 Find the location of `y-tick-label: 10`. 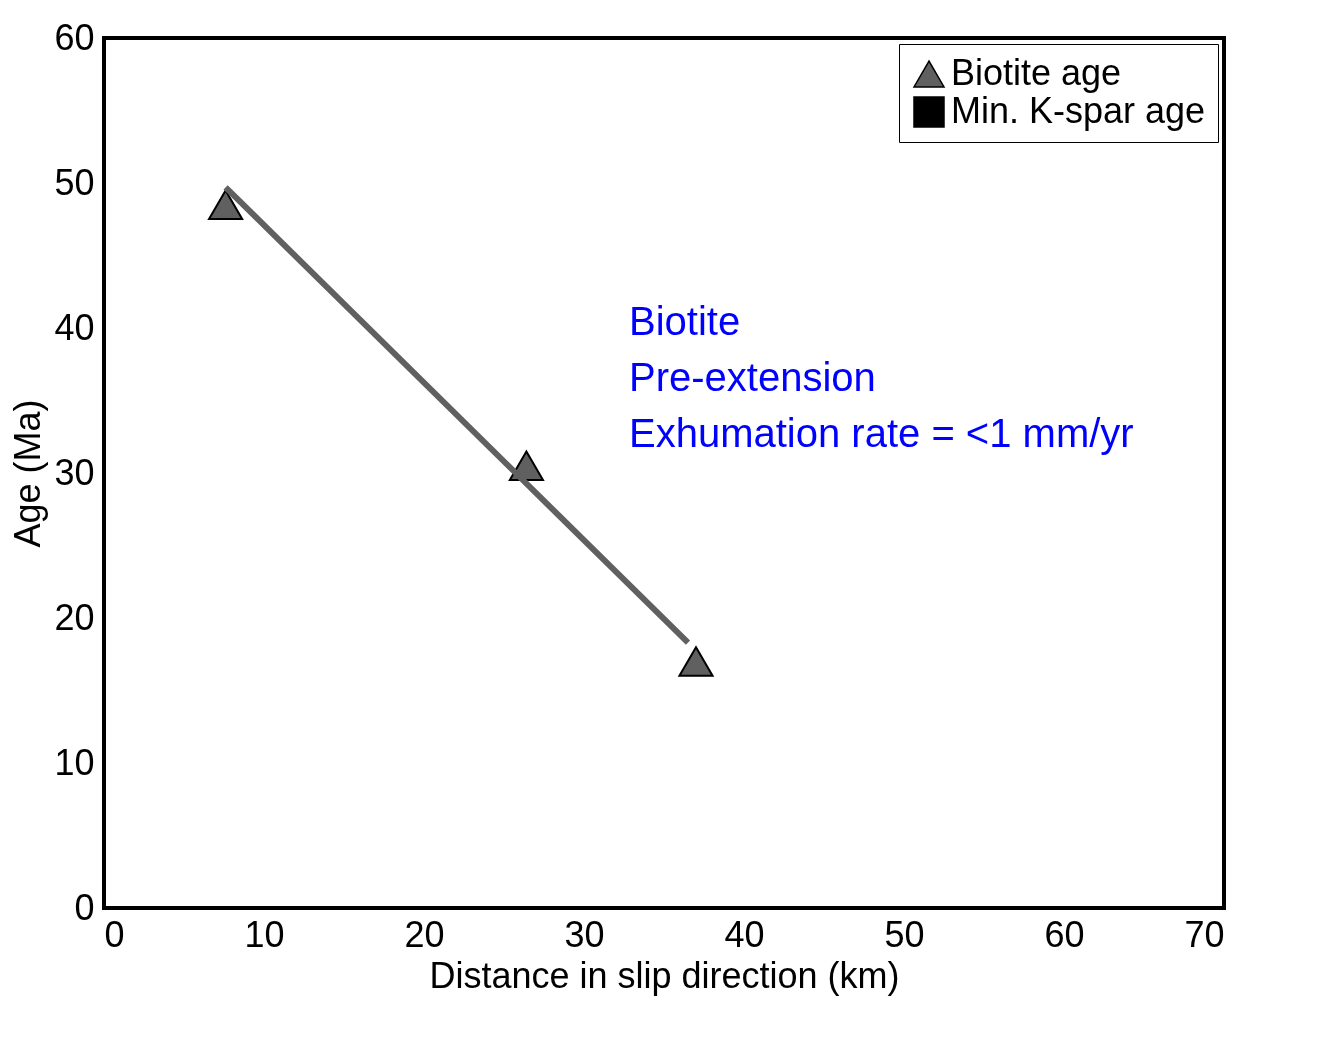

y-tick-label: 10 is located at coordinates (74, 762).